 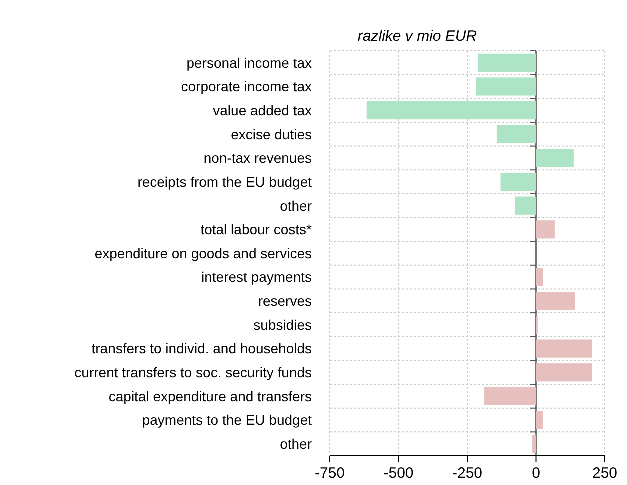 I want to click on x-tick-label: -750, so click(x=330, y=473).